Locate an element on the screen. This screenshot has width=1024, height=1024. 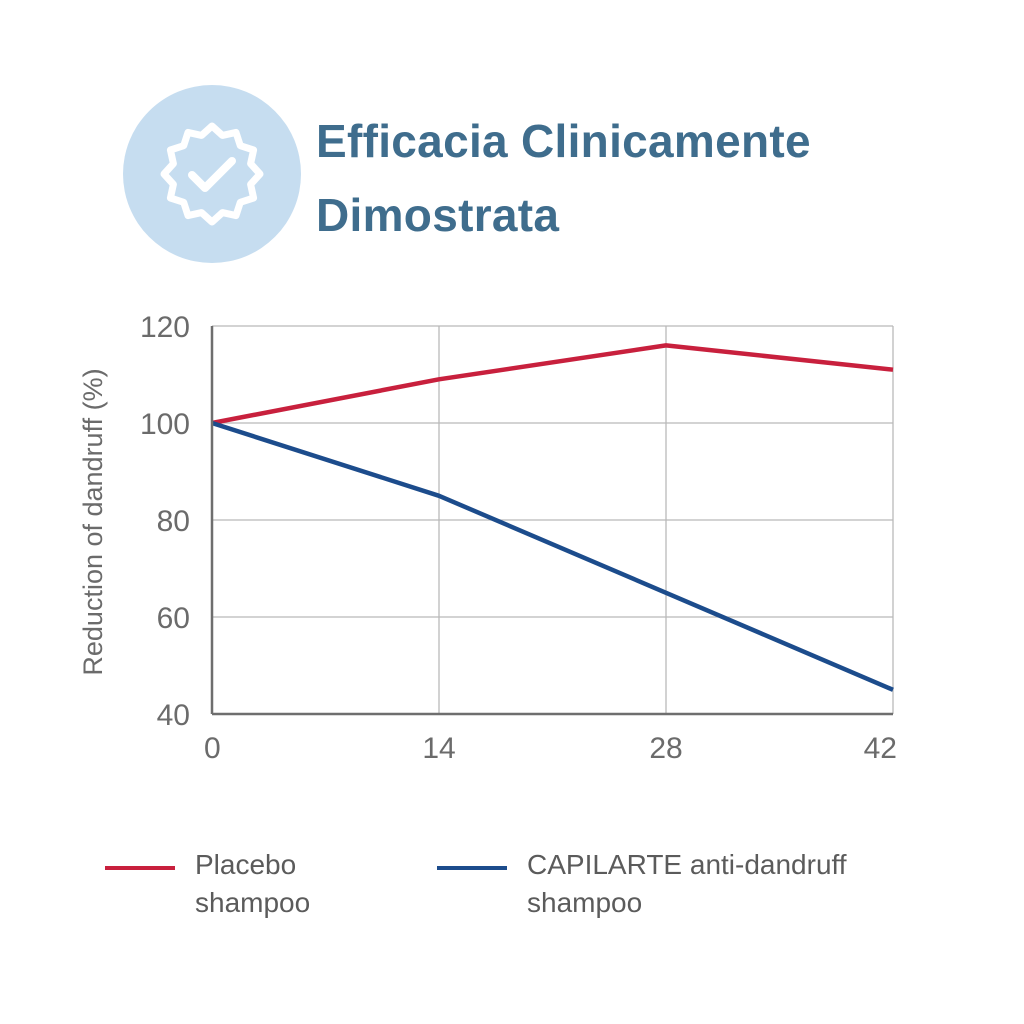
x-tick-label-0: 0 is located at coordinates (212, 748).